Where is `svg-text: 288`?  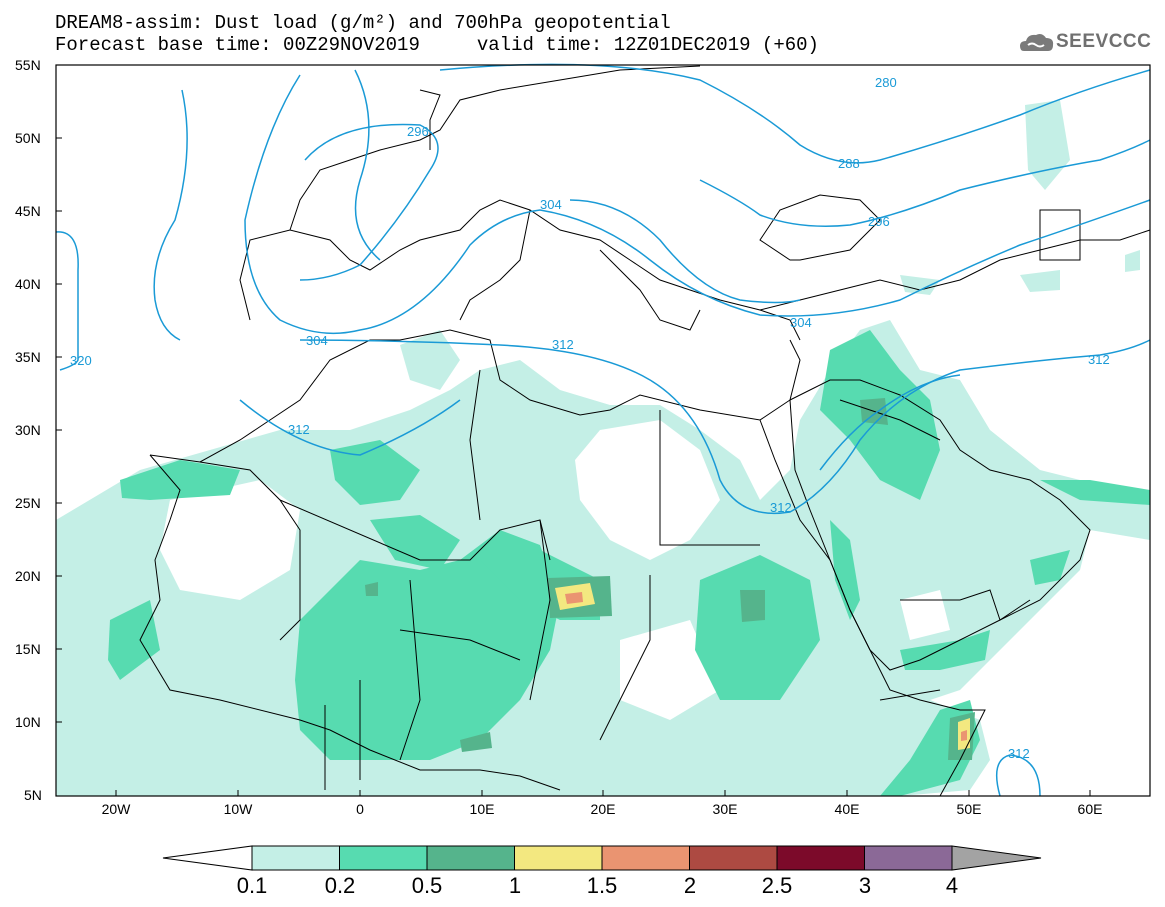
svg-text: 288 is located at coordinates (849, 163).